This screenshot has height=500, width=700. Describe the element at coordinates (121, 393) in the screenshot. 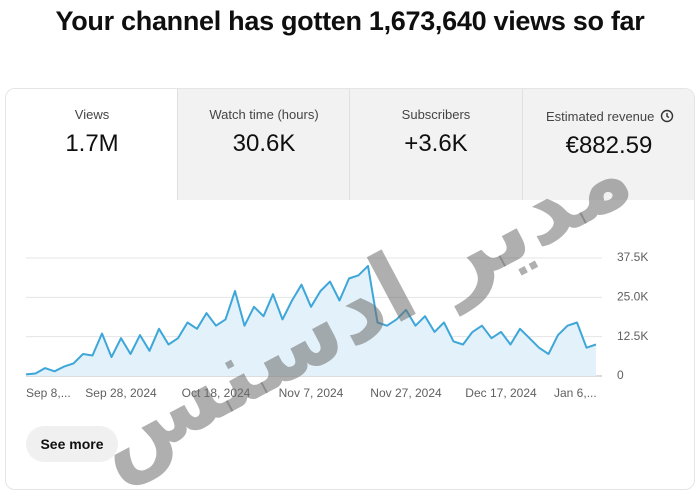

I see `x-tick-label: Sep 28, 2024` at that location.